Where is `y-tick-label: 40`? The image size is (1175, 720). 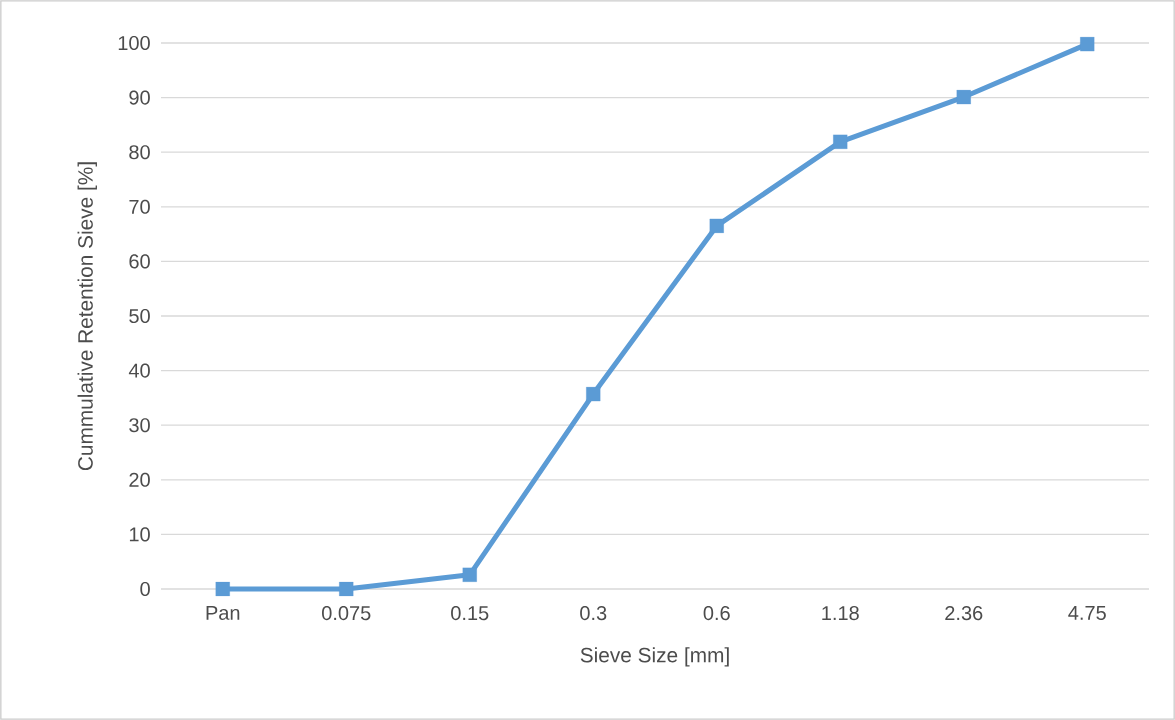 y-tick-label: 40 is located at coordinates (139, 370).